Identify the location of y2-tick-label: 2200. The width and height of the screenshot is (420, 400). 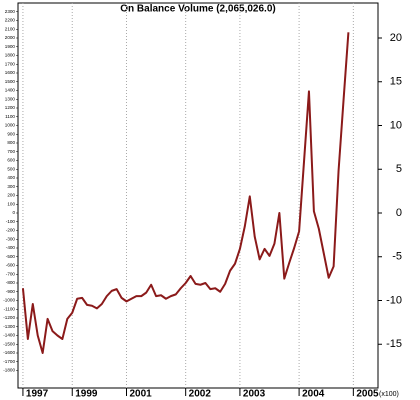
(10, 20).